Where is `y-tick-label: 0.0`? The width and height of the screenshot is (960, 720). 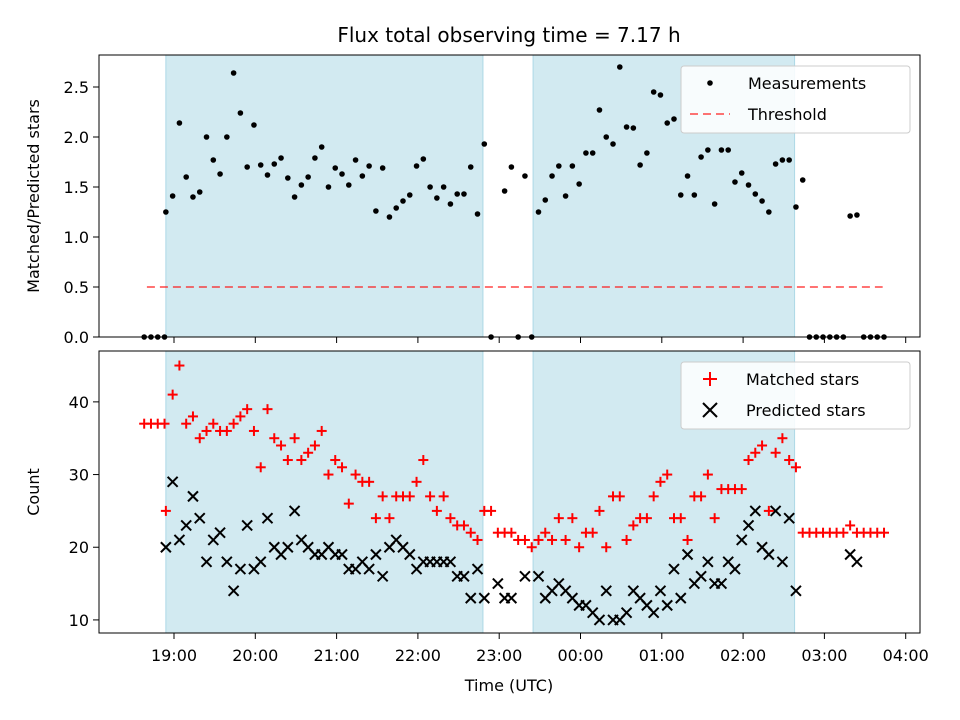
y-tick-label: 0.0 is located at coordinates (76, 337).